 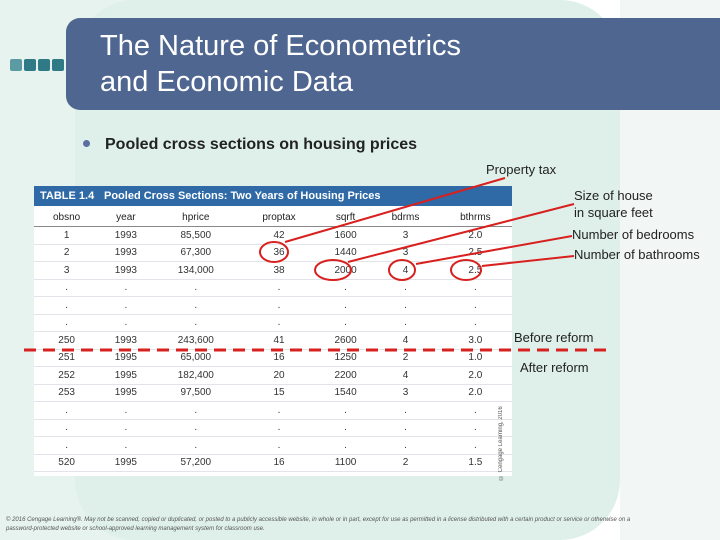 What do you see at coordinates (345, 235) in the screenshot?
I see `table-cell: 1600` at bounding box center [345, 235].